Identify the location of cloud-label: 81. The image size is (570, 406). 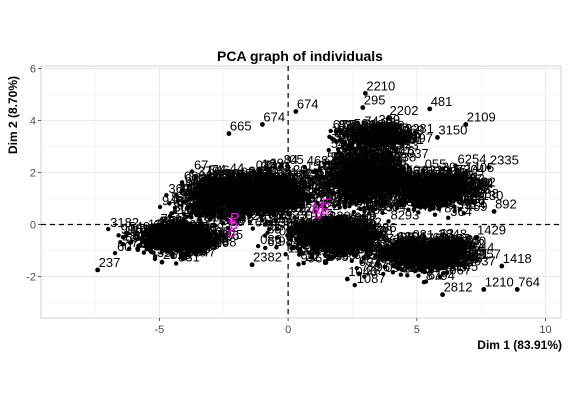
(219, 177).